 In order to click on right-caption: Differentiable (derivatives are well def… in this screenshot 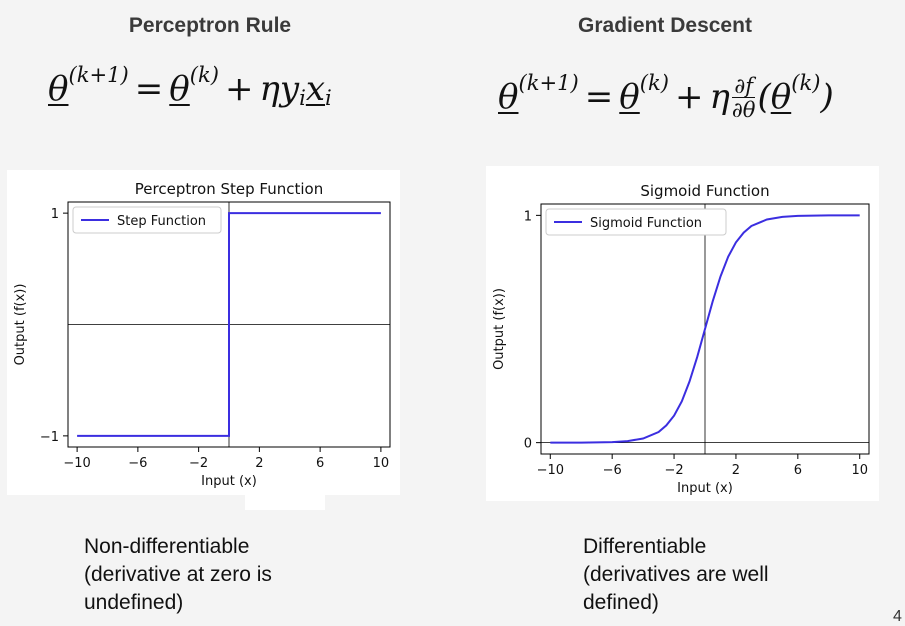, I will do `click(676, 575)`.